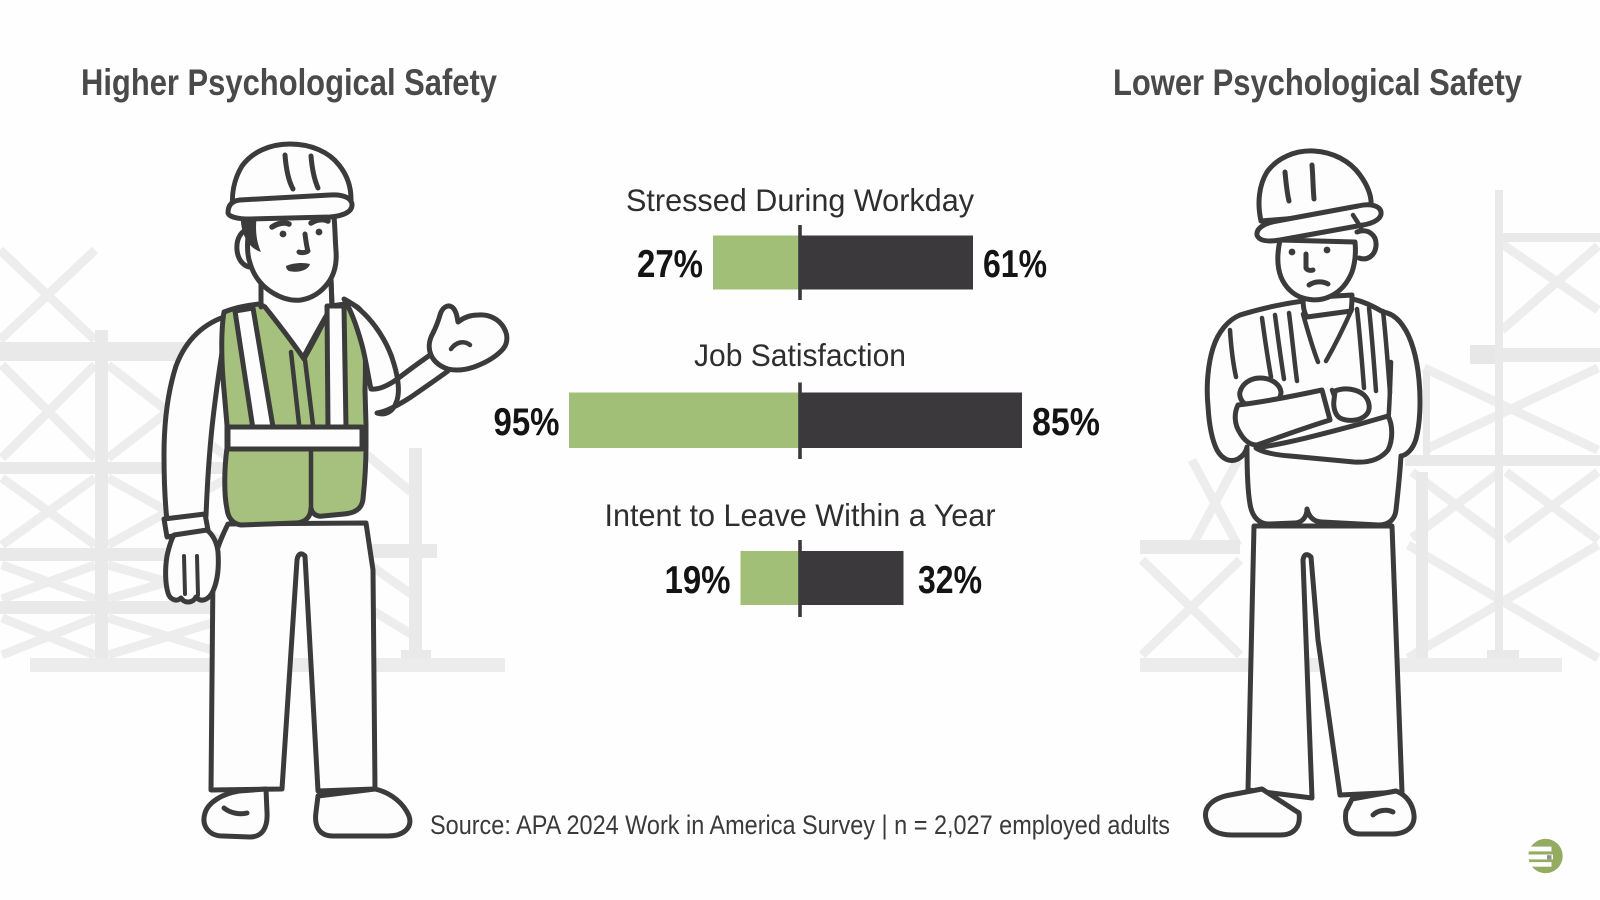 This screenshot has width=1600, height=900. Describe the element at coordinates (800, 200) in the screenshot. I see `svg-text: Stressed During Workday` at that location.